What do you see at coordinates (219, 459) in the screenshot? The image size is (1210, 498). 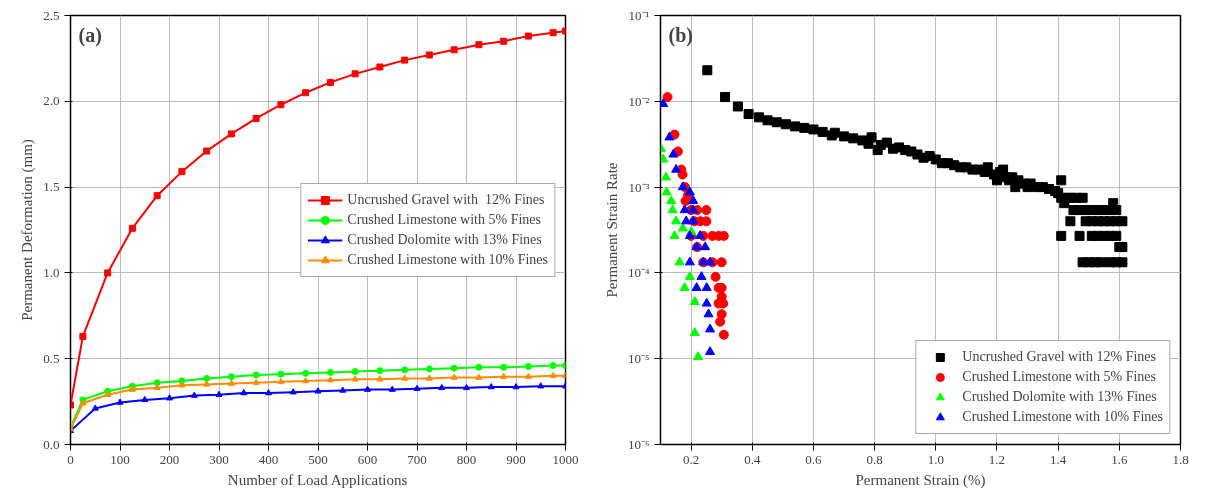 I see `x-tick-label: 300` at bounding box center [219, 459].